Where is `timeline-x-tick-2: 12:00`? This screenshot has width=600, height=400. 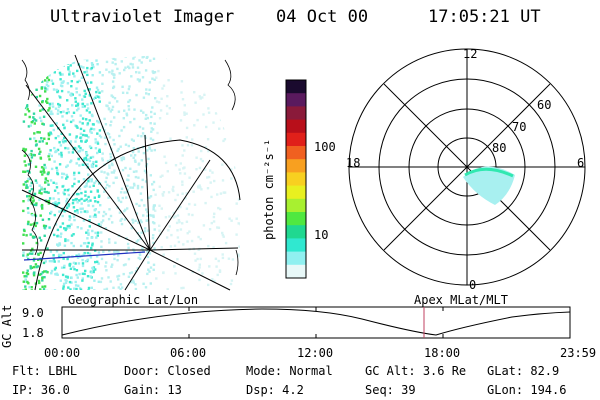 timeline-x-tick-2: 12:00 is located at coordinates (315, 353).